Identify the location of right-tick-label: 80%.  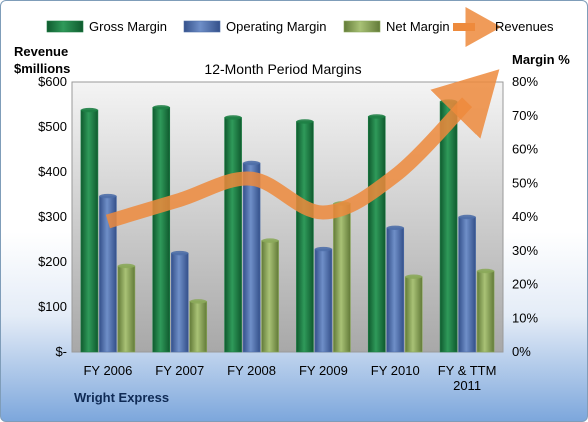
(525, 81).